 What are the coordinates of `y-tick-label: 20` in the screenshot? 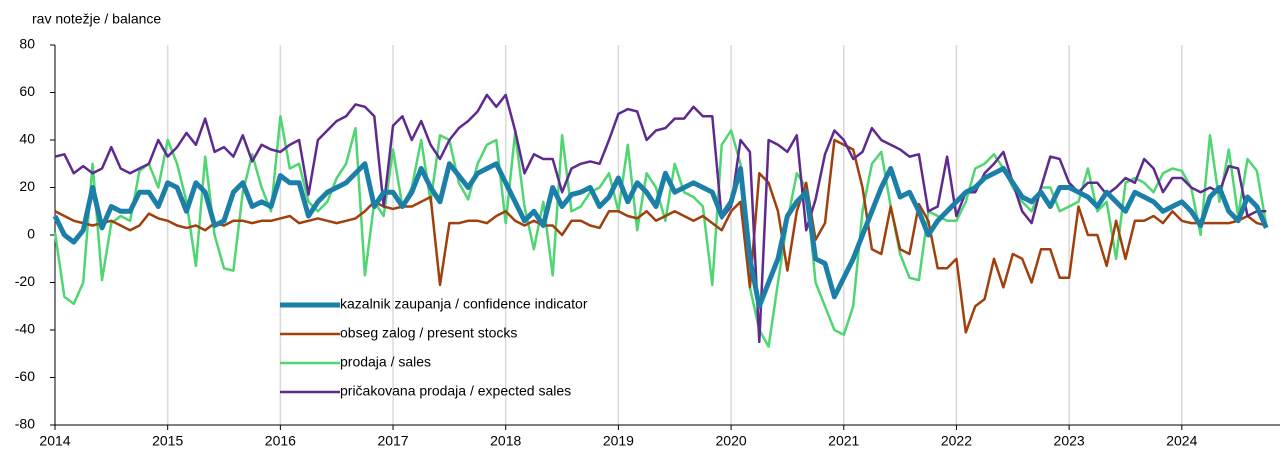 It's located at (27, 186).